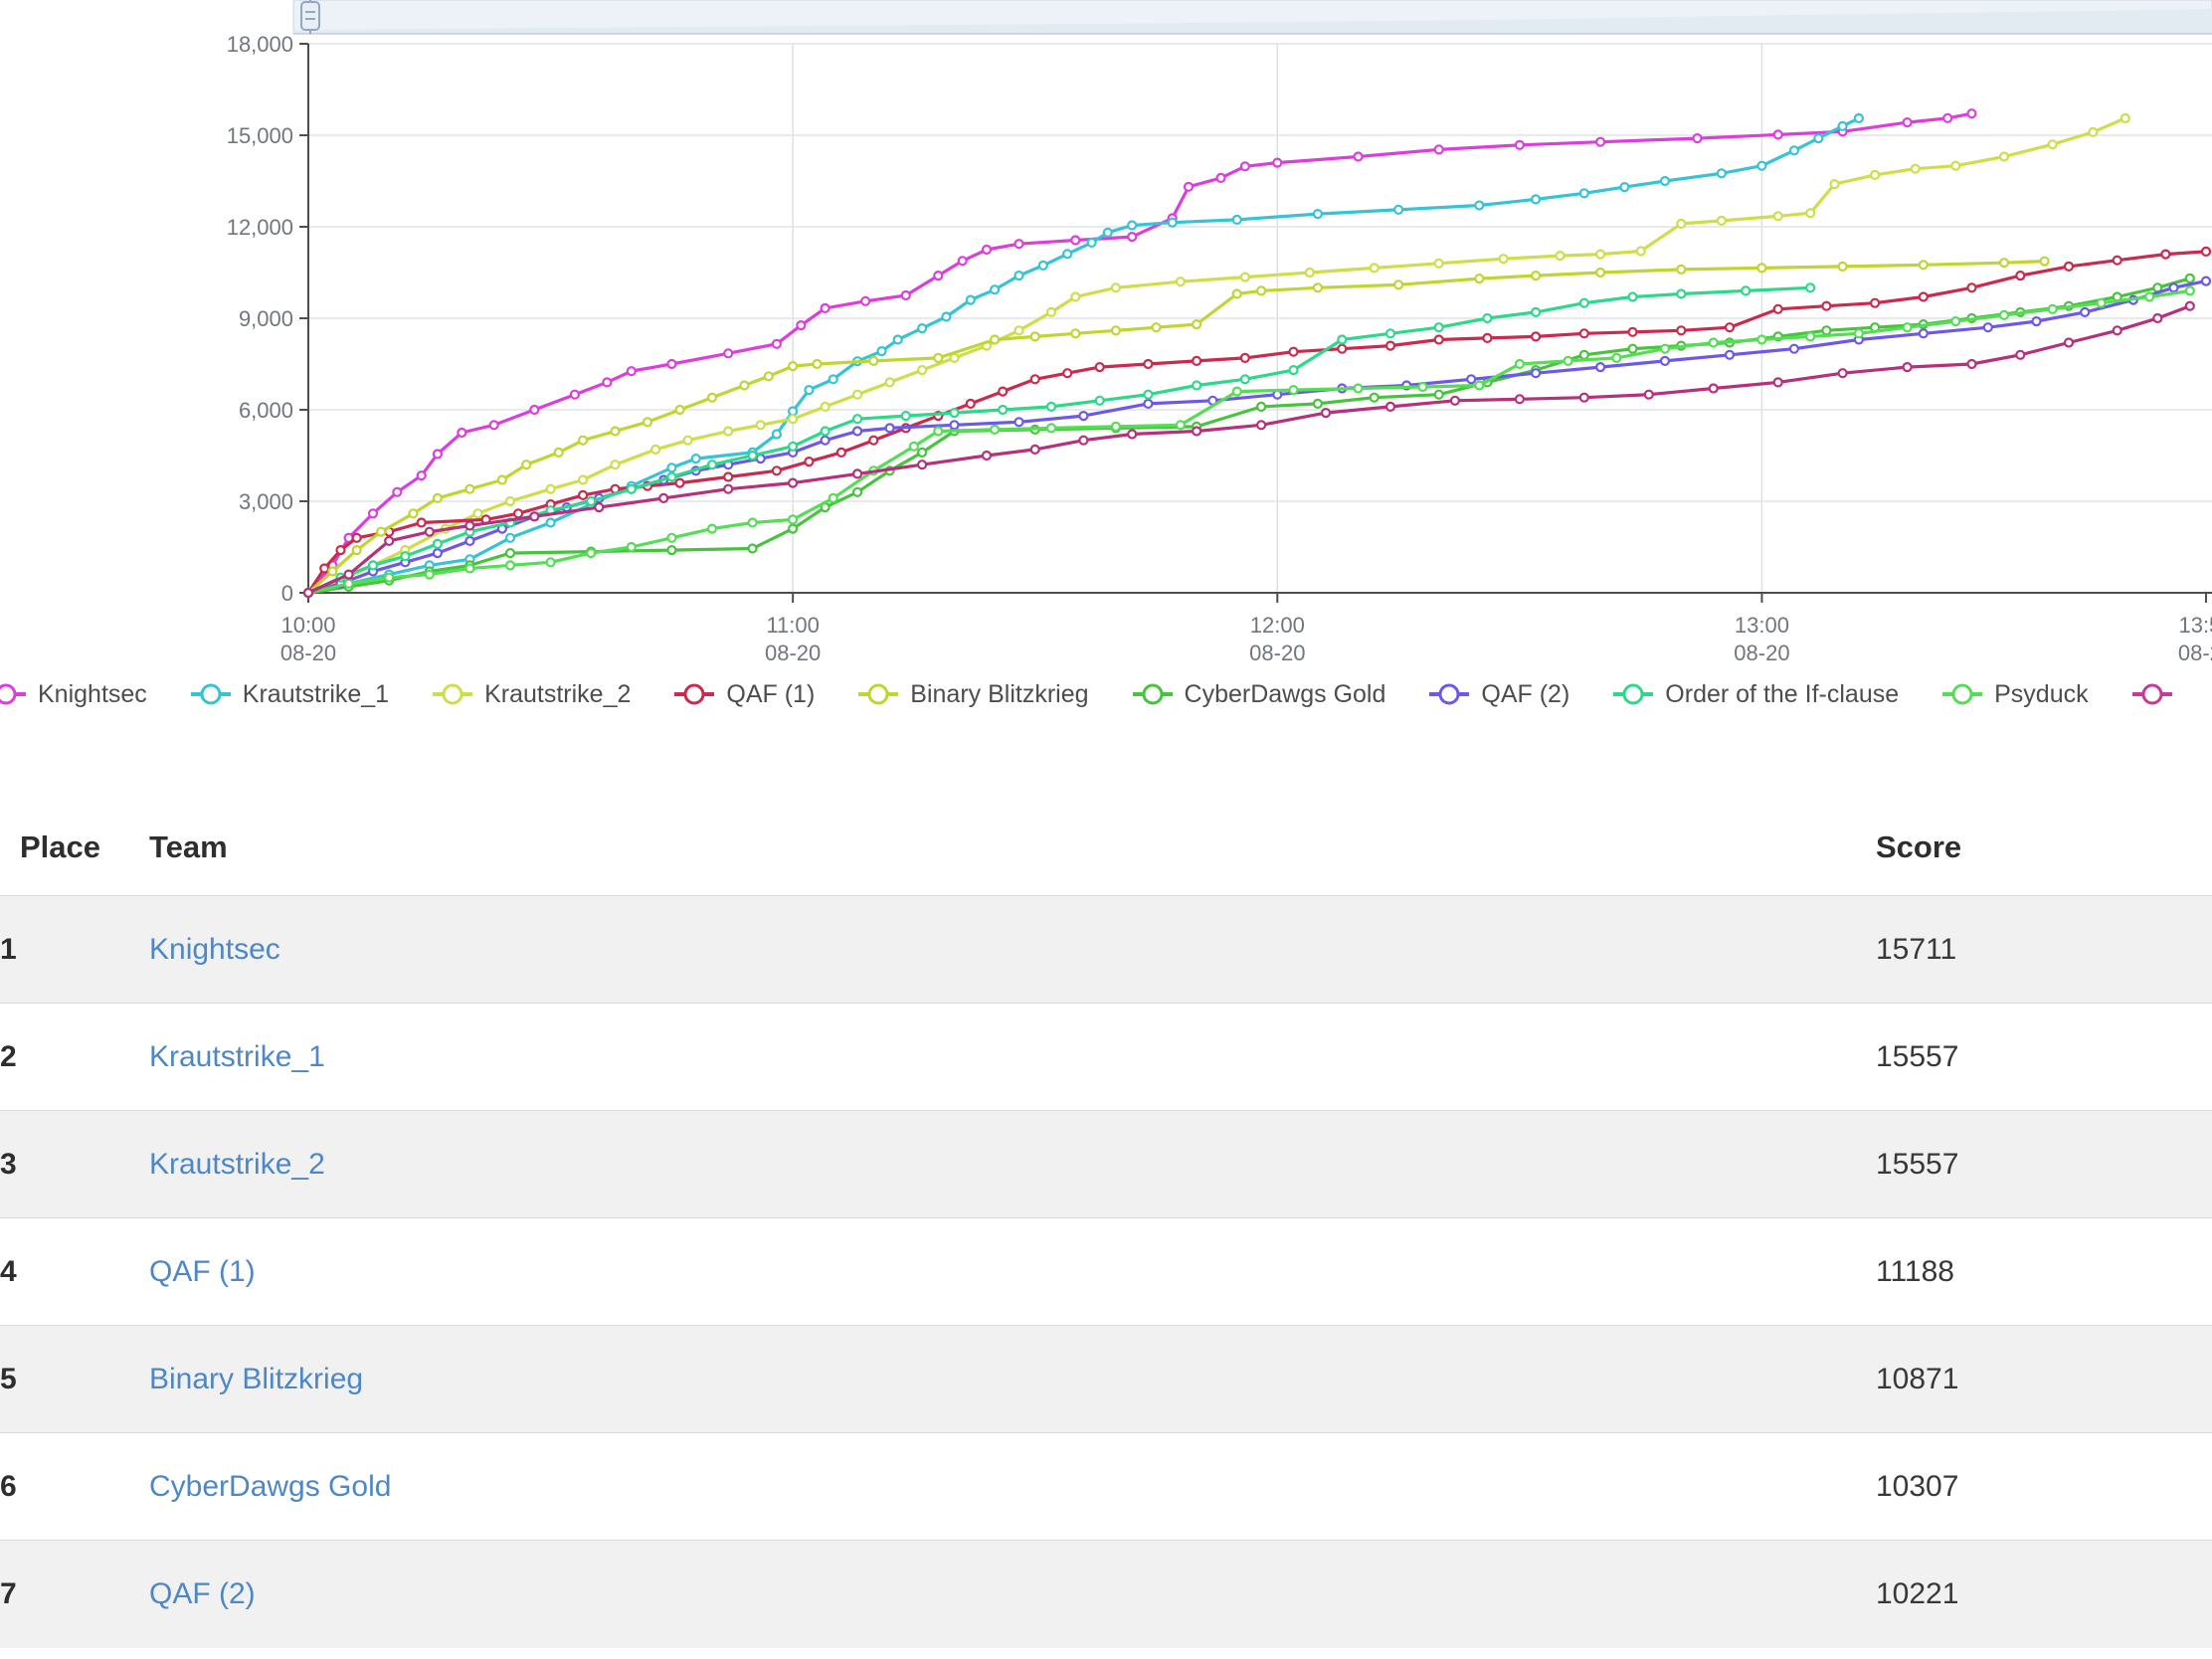  What do you see at coordinates (1525, 693) in the screenshot?
I see `legend-label: QAF (2)` at bounding box center [1525, 693].